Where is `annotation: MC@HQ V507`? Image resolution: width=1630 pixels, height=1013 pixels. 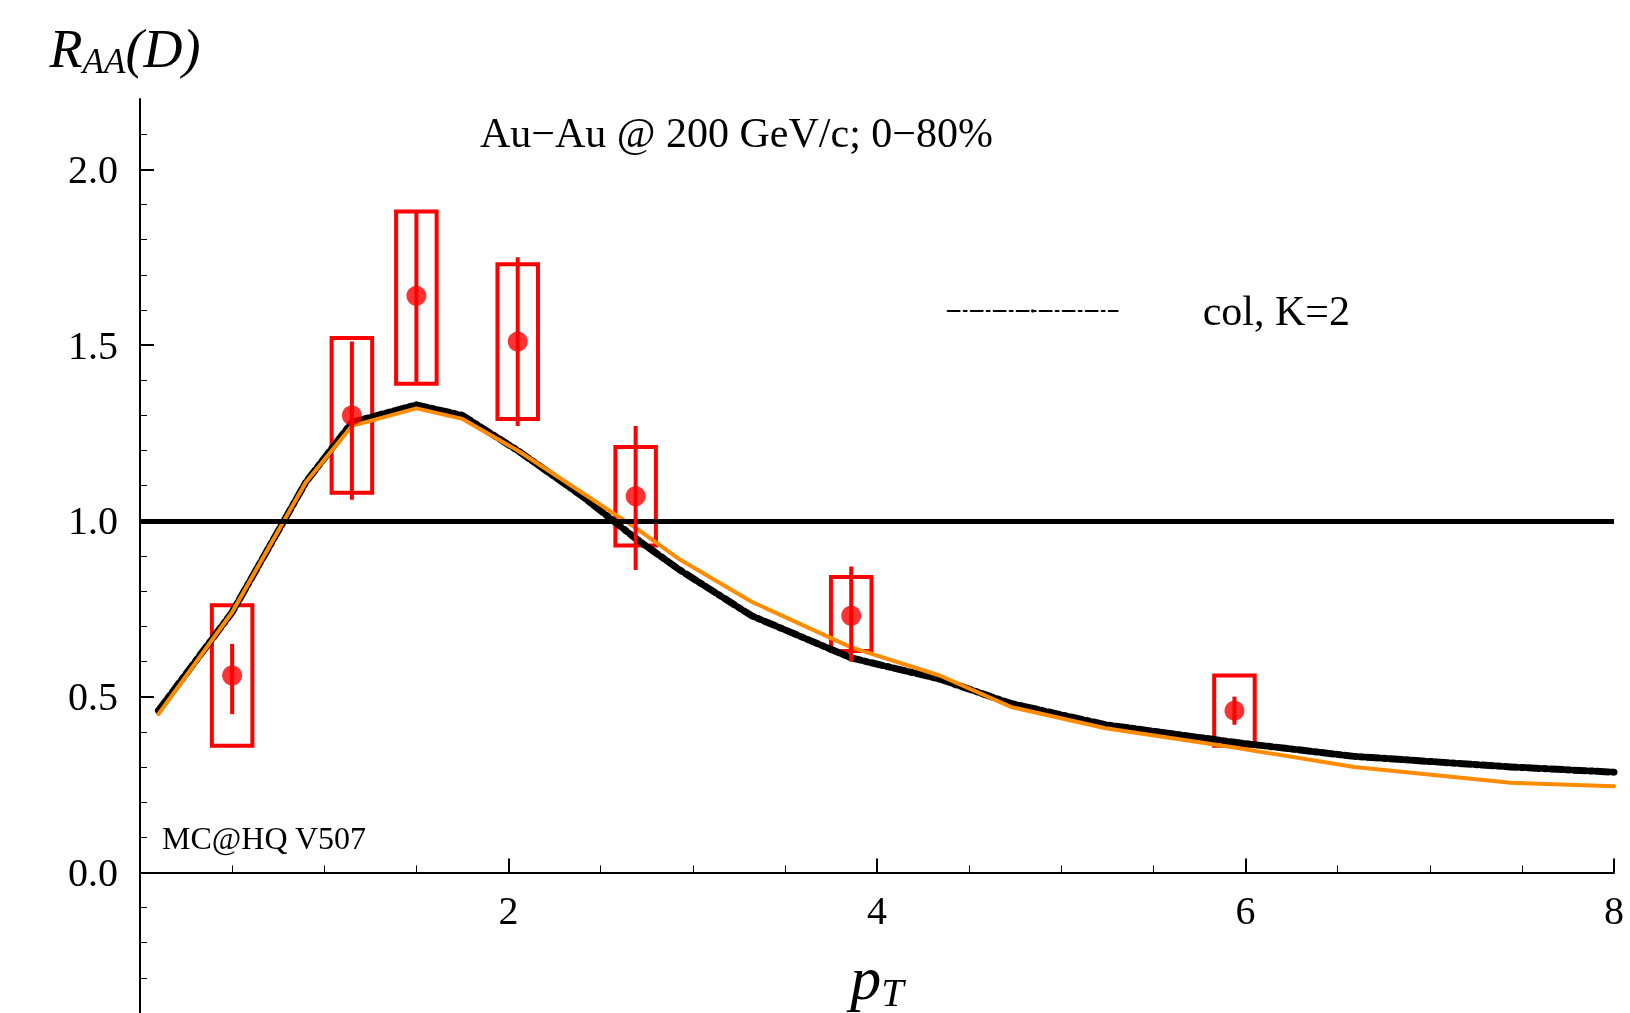 annotation: MC@HQ V507 is located at coordinates (264, 838).